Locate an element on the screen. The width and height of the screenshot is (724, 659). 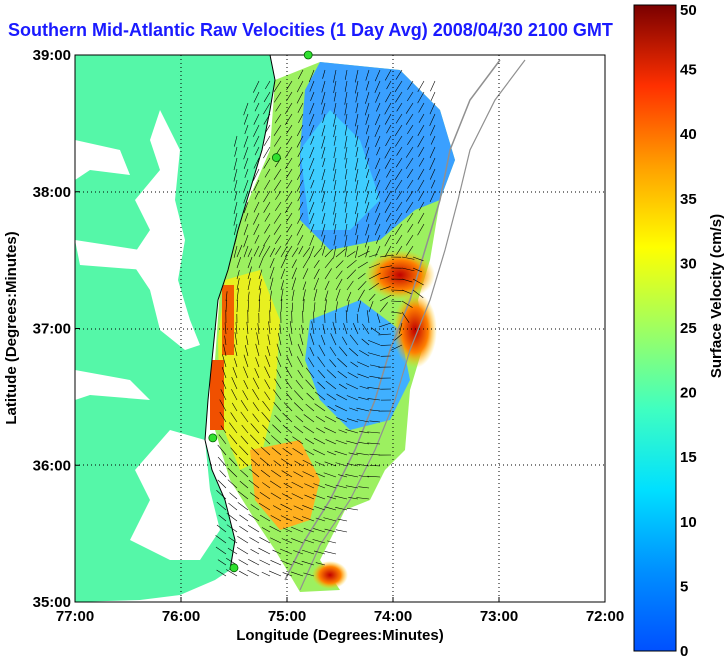
x-tick-label: 72:00 is located at coordinates (605, 616).